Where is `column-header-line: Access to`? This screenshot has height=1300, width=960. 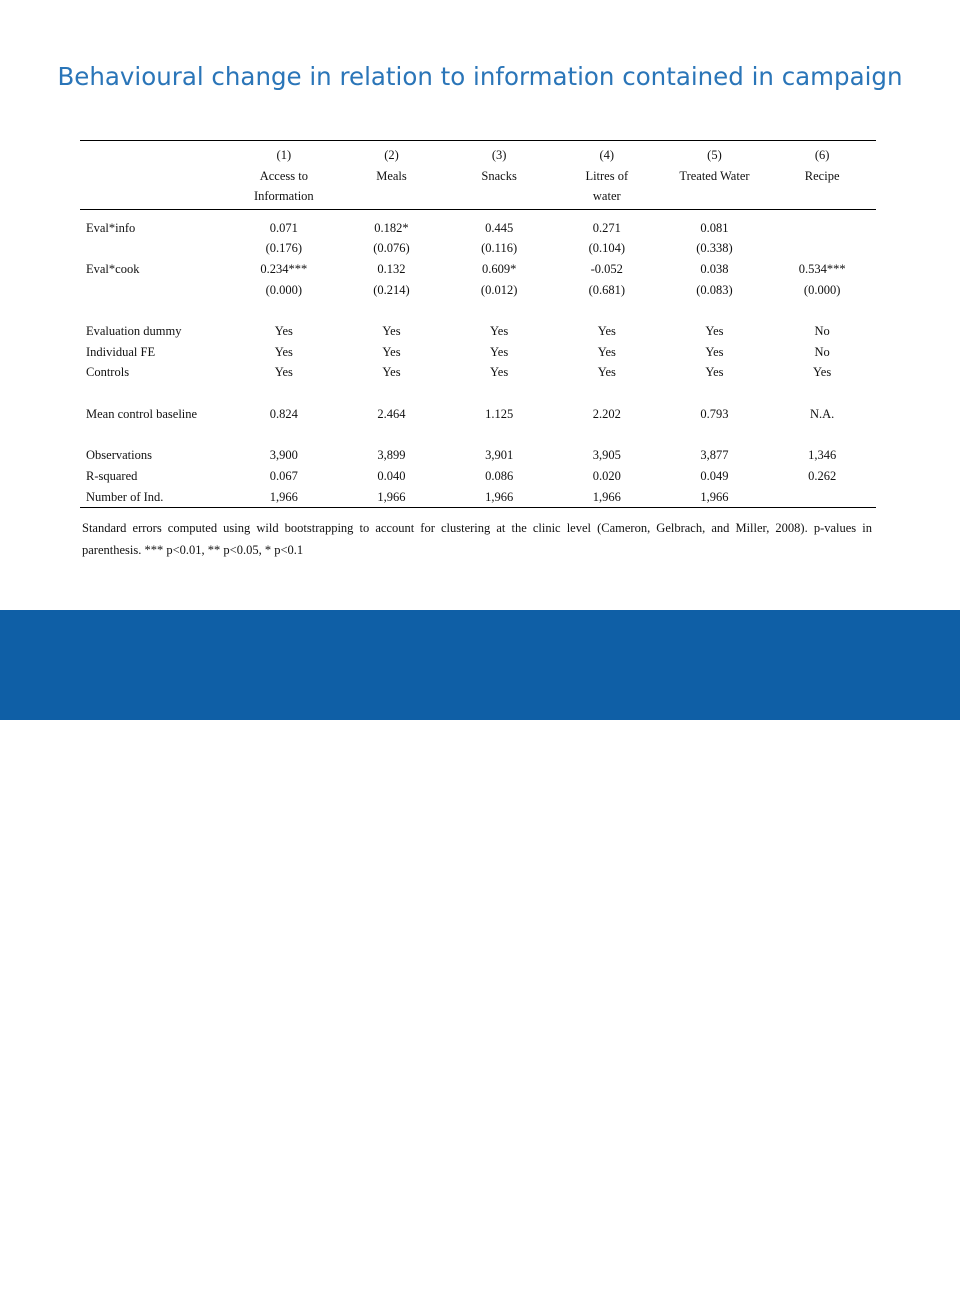 column-header-line: Access to is located at coordinates (283, 175).